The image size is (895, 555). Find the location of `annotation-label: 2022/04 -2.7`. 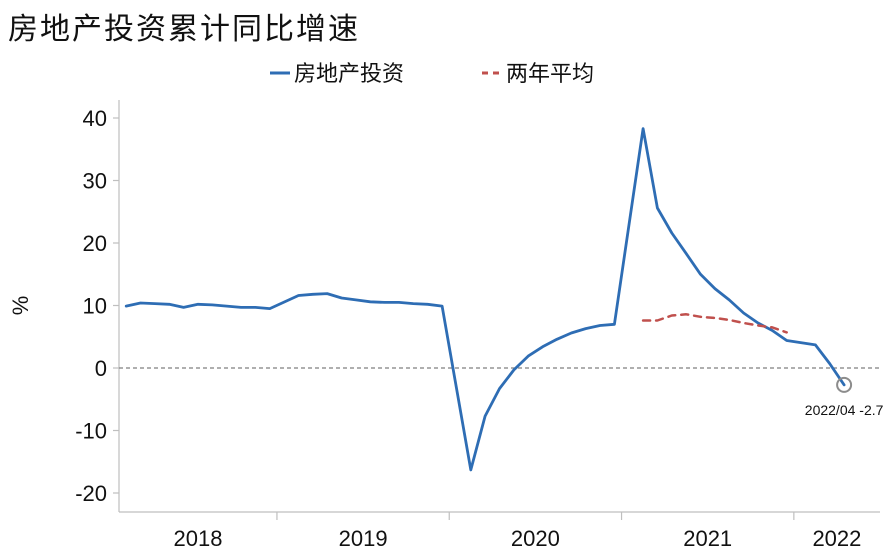

annotation-label: 2022/04 -2.7 is located at coordinates (844, 410).